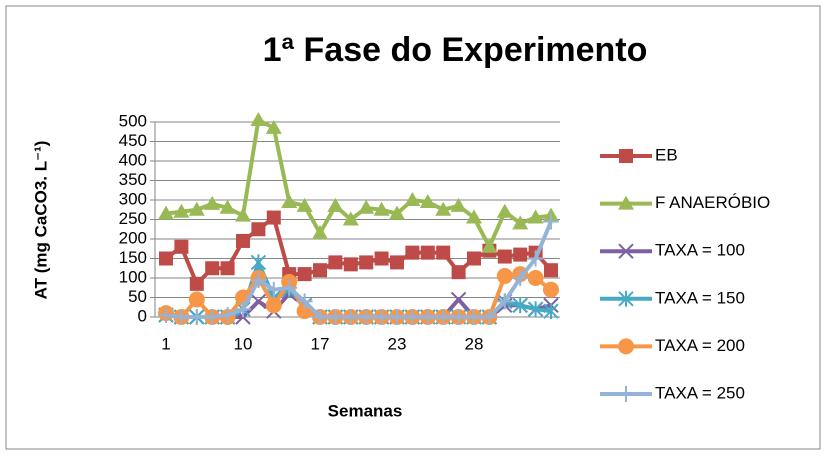 The height and width of the screenshot is (456, 827). I want to click on x-tick-label: 17, so click(320, 343).